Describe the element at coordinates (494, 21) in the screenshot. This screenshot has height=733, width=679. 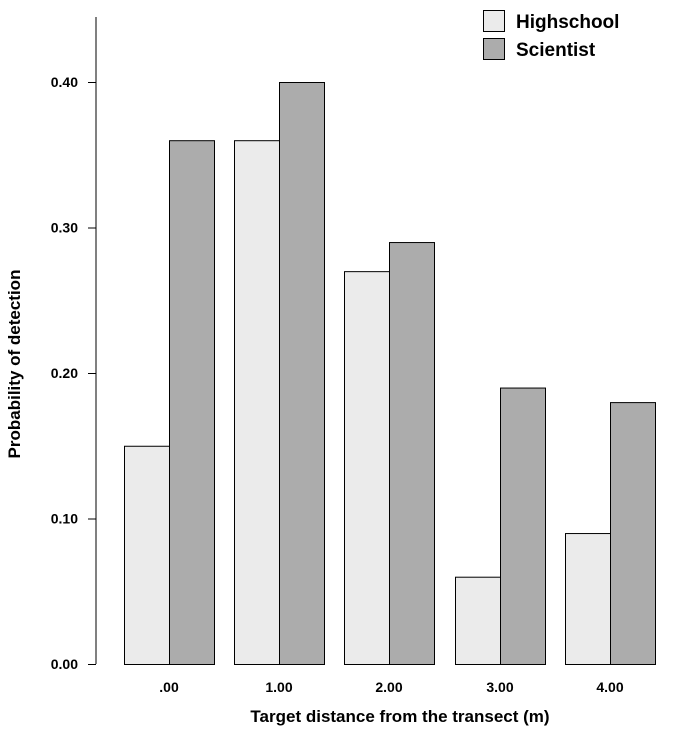
I see `legend-swatch-highschool` at that location.